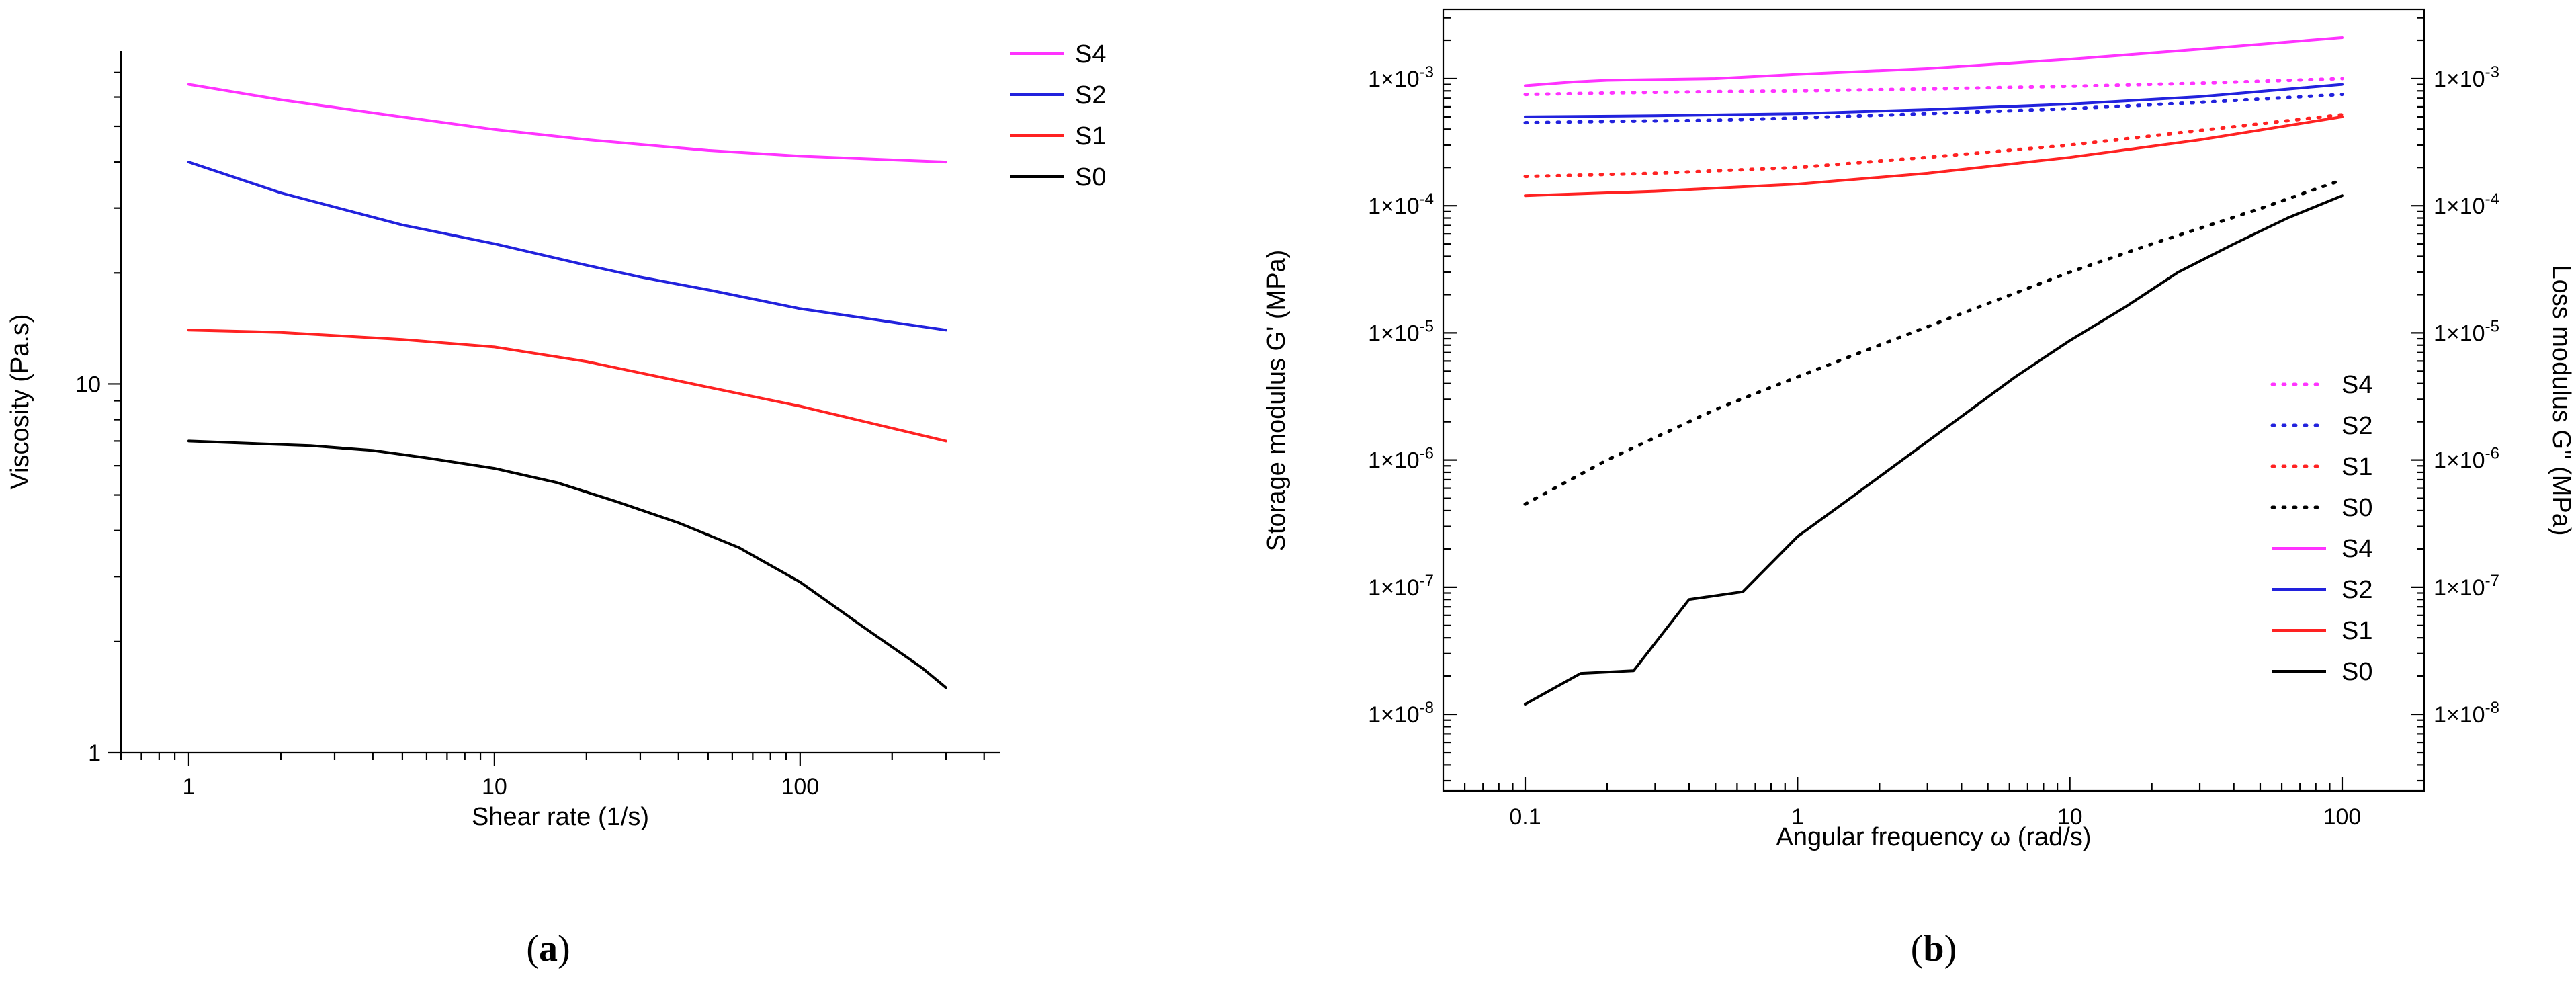 This screenshot has width=2576, height=983. What do you see at coordinates (2070, 817) in the screenshot?
I see `chart-b-x-tick-label: 10` at bounding box center [2070, 817].